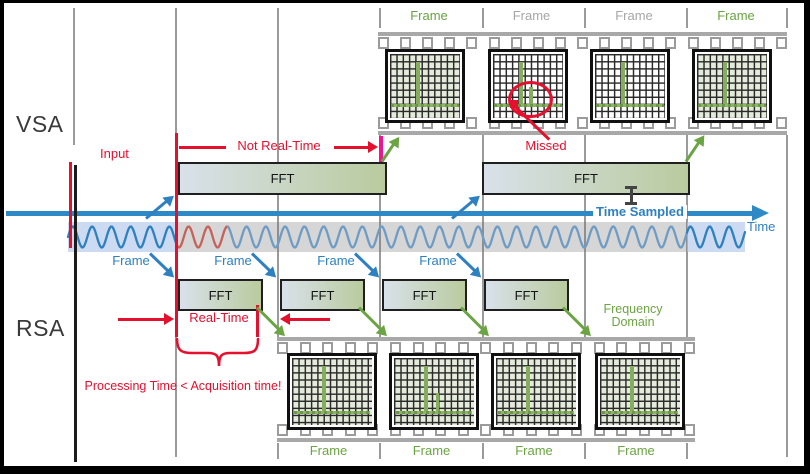 This screenshot has height=474, width=810. What do you see at coordinates (424, 295) in the screenshot?
I see `rsa-fft-block-3: FFT` at bounding box center [424, 295].